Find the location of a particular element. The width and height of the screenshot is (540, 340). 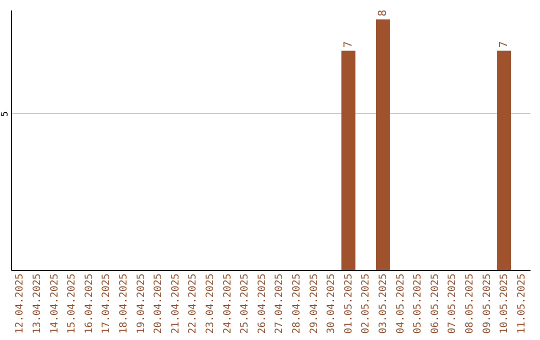

x-tick-label: 19.04.2025 is located at coordinates (141, 304).